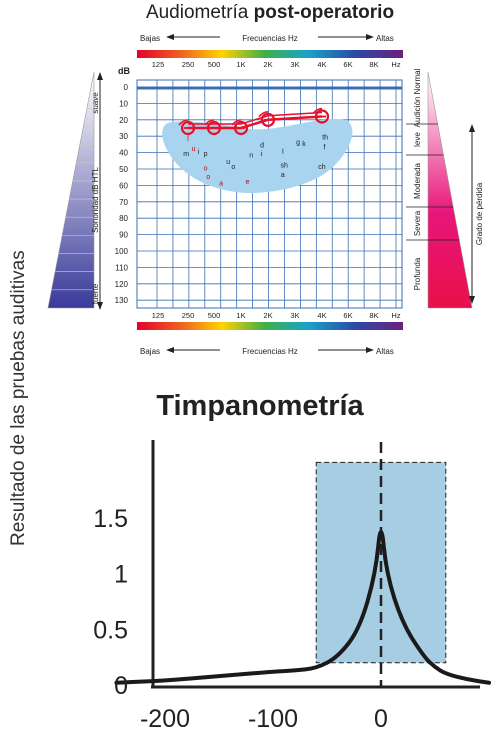  Describe the element at coordinates (472, 300) in the screenshot. I see `right-scale-arrow-bottom` at that location.